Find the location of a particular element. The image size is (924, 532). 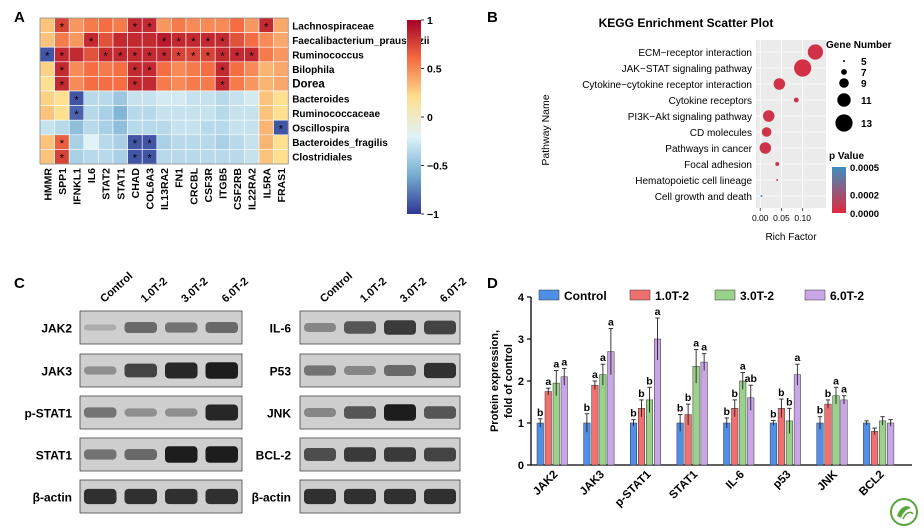

heatmap-row-label: Faecalibacterium_prausnitzii is located at coordinates (360, 41).